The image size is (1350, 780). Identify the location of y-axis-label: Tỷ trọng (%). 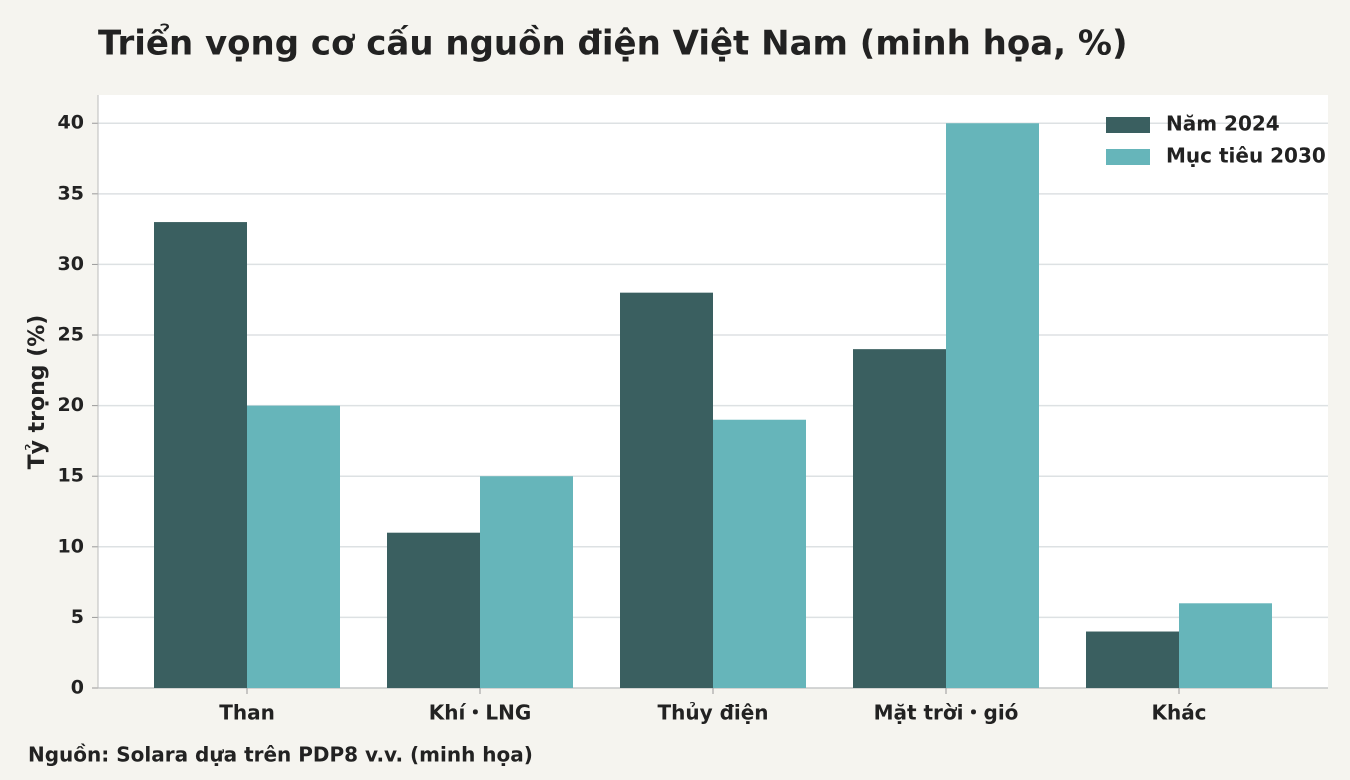
(37, 392).